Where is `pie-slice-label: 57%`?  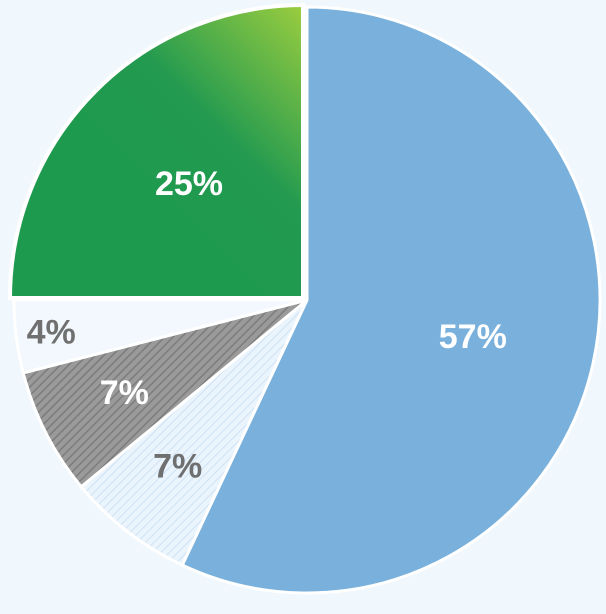
pie-slice-label: 57% is located at coordinates (473, 337).